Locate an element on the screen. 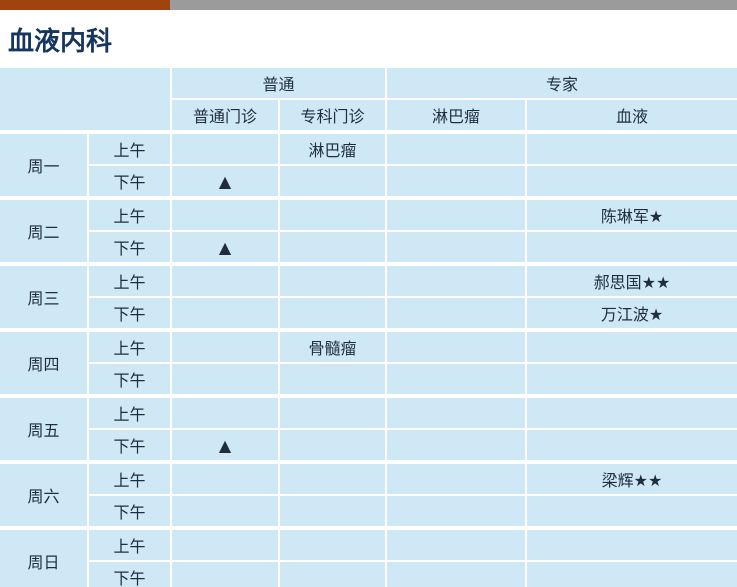  cell-blood: 万江波★ is located at coordinates (632, 313).